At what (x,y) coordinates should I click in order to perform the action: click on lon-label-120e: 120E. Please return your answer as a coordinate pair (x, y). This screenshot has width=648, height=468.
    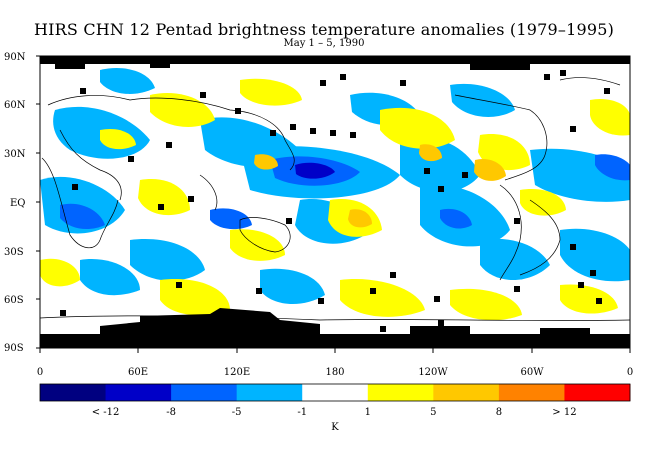
    Looking at the image, I should click on (237, 372).